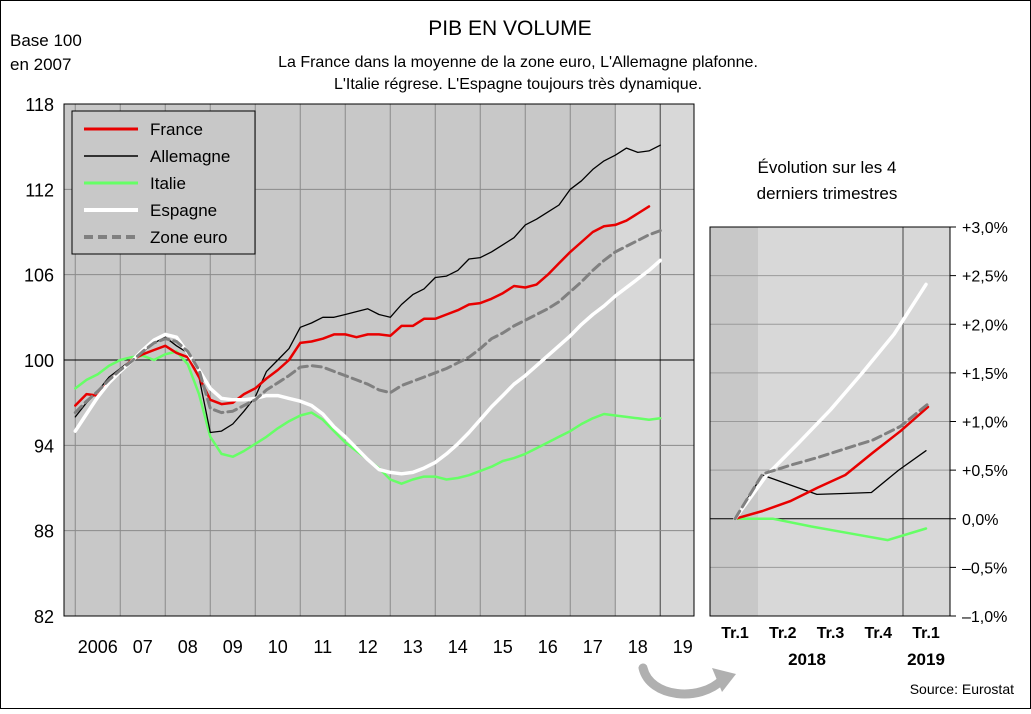 The height and width of the screenshot is (714, 1031). I want to click on legend-label-espagne: Espagne, so click(183, 210).